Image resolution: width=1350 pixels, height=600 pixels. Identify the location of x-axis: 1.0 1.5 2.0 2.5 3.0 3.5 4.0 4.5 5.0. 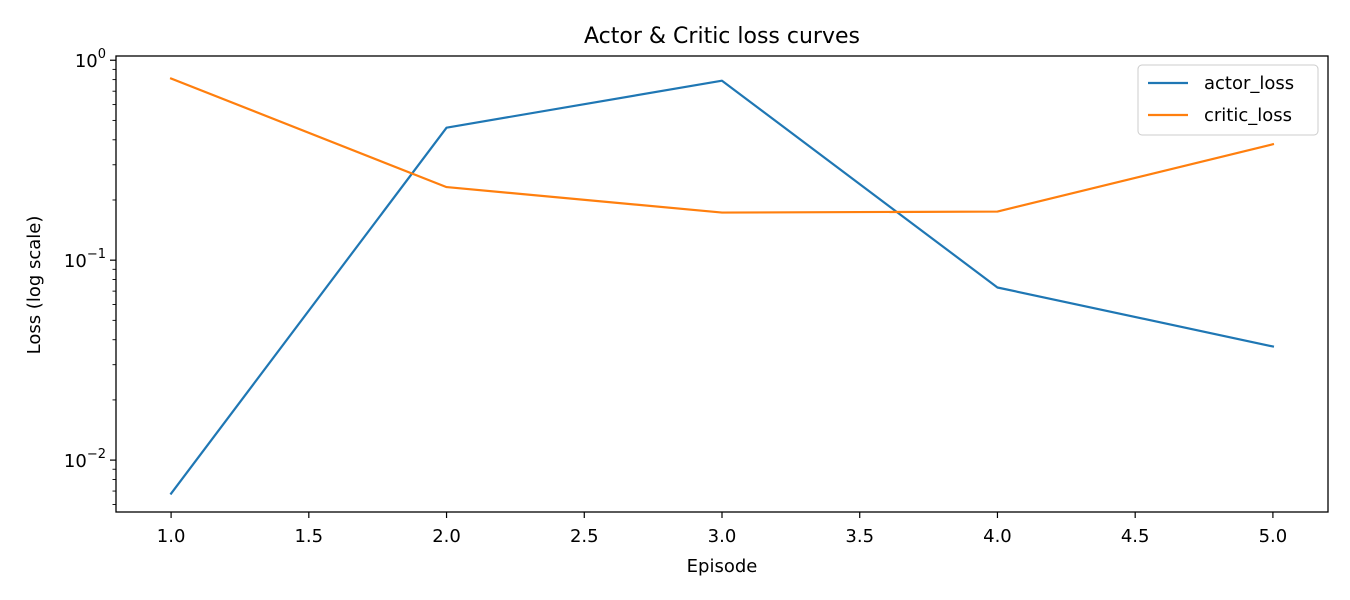
(722, 529).